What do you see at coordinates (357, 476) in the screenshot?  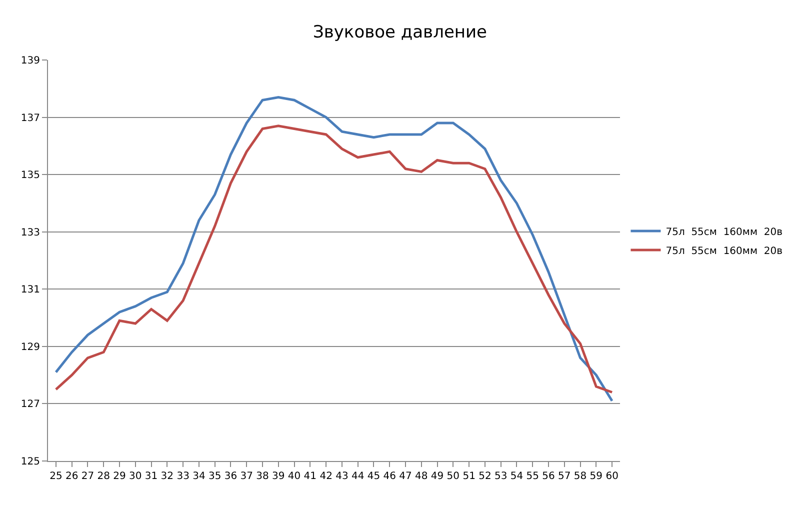 I see `x-tick-label: 44` at bounding box center [357, 476].